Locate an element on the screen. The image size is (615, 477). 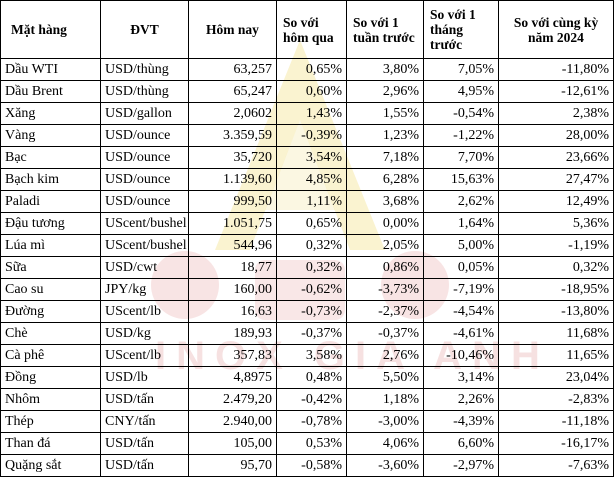
today-price: 2.940,00 is located at coordinates (232, 421).